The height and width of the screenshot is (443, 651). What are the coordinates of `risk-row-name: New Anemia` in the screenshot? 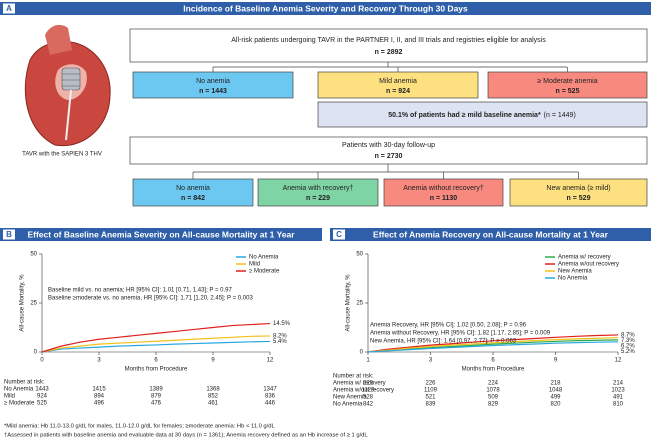 It's located at (350, 398).